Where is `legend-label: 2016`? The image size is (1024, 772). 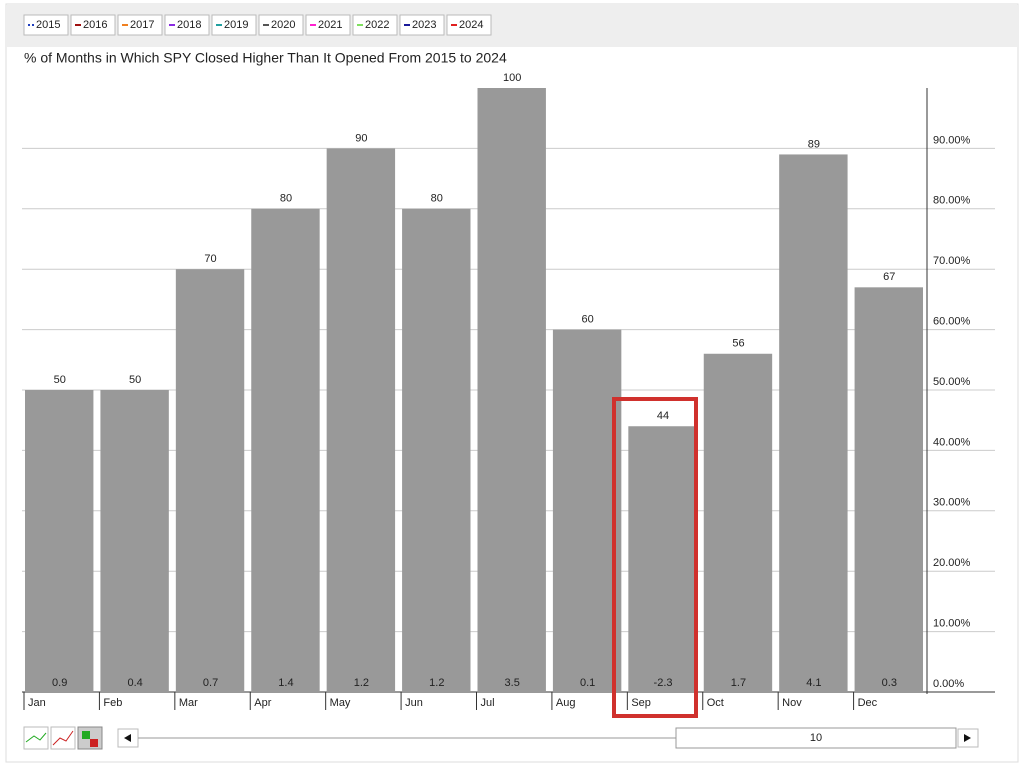
legend-label: 2016 is located at coordinates (95, 25).